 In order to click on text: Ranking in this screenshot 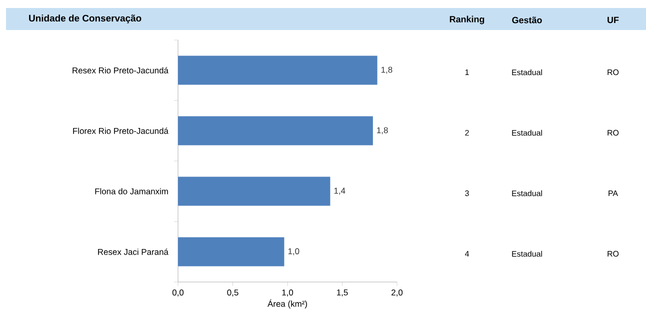, I will do `click(467, 20)`.